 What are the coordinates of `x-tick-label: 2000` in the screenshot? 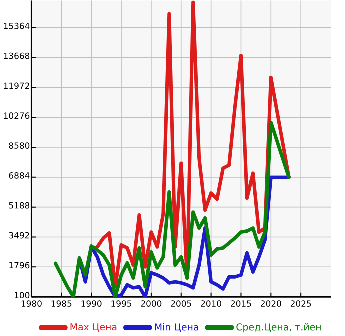 It's located at (151, 303).